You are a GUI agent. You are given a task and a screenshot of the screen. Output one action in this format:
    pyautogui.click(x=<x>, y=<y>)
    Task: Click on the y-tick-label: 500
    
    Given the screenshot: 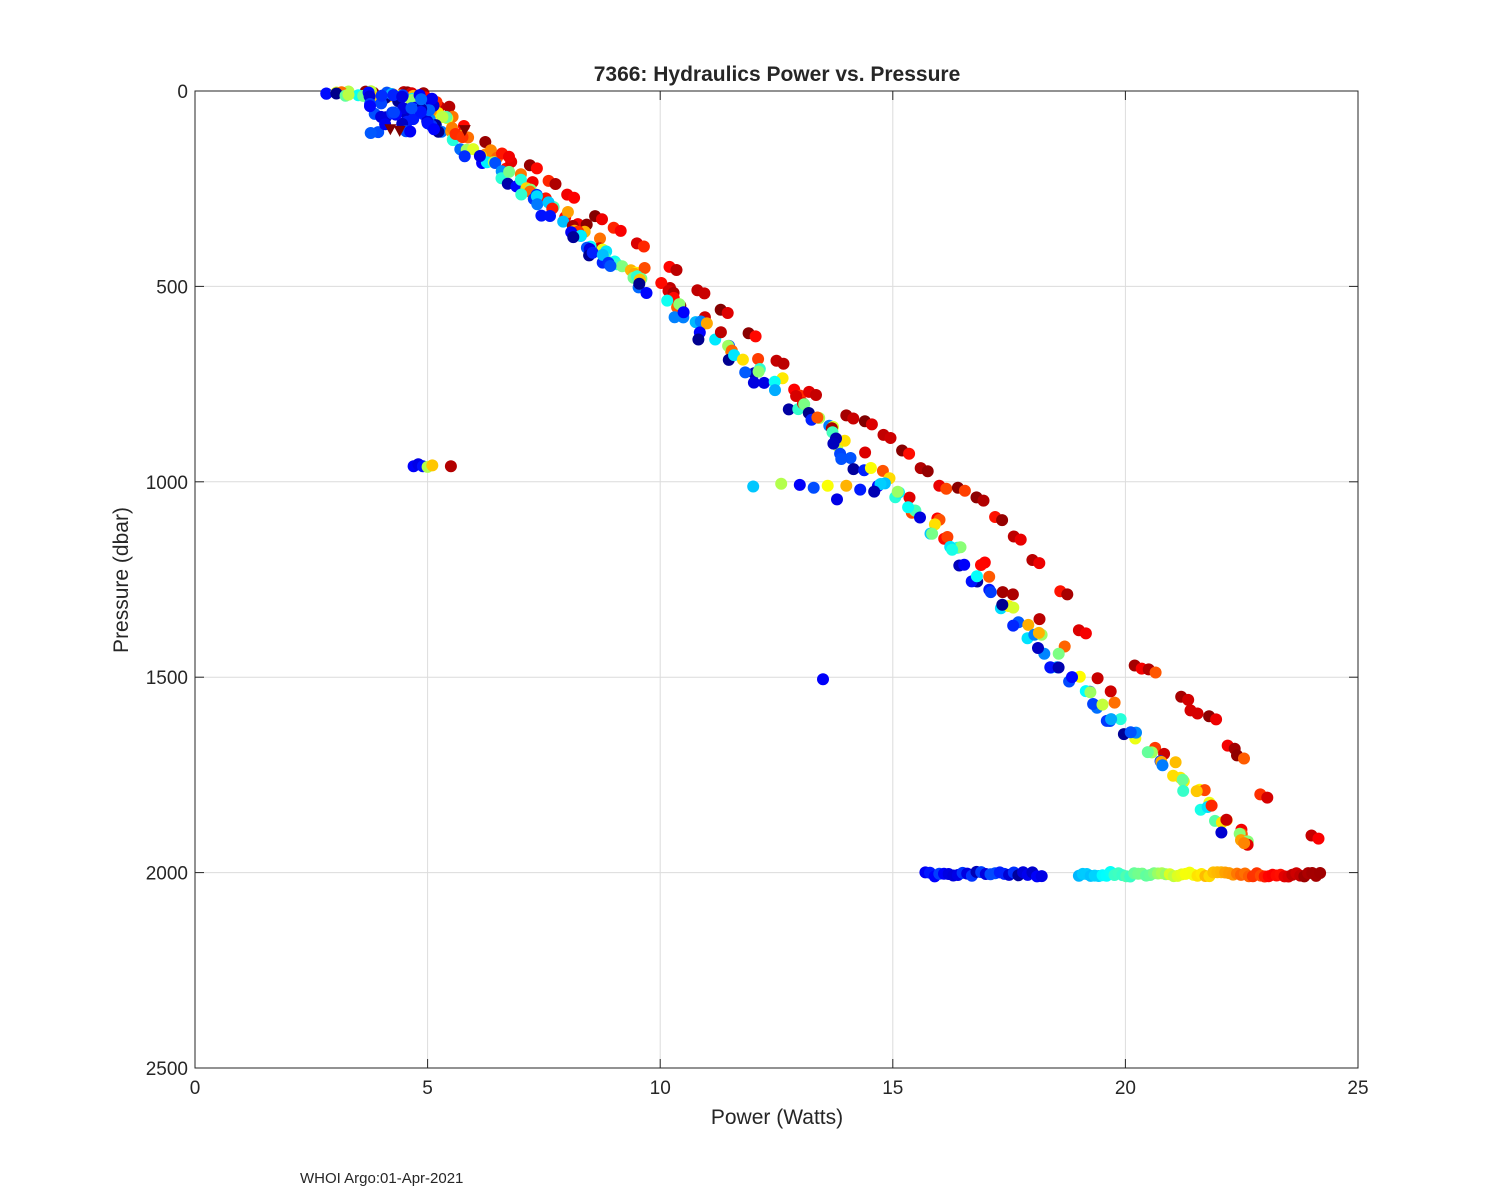 What is the action you would take?
    pyautogui.click(x=172, y=287)
    